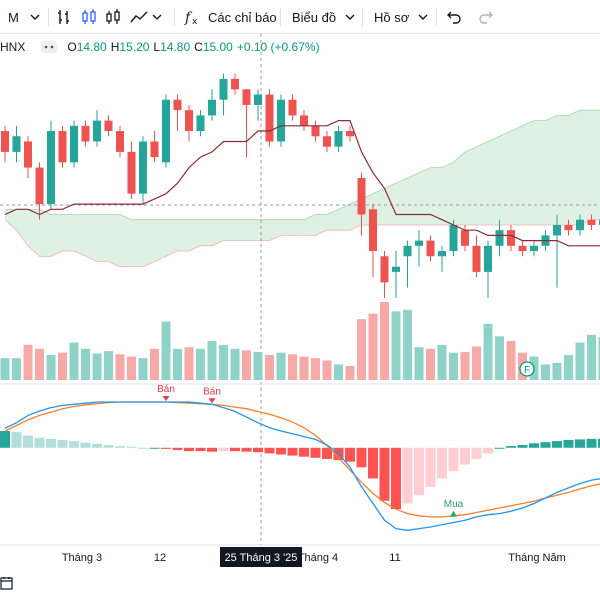 Image resolution: width=600 pixels, height=600 pixels. Describe the element at coordinates (160, 558) in the screenshot. I see `x-tick-label: 12` at that location.